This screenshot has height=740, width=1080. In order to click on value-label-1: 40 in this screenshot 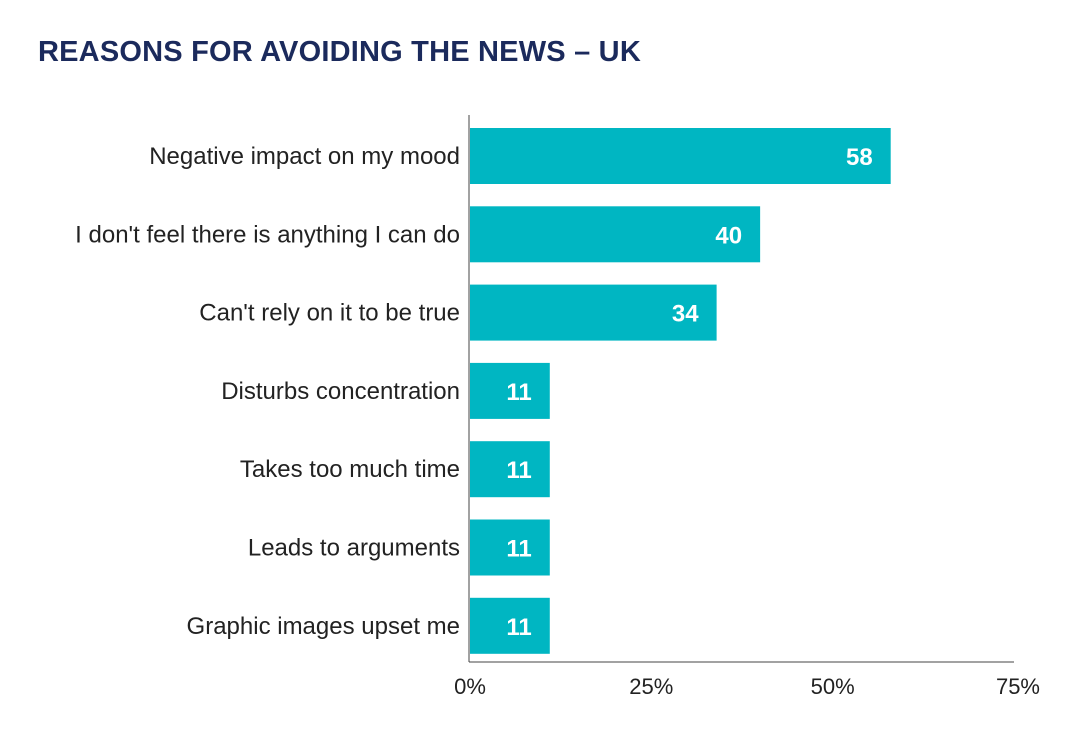, I will do `click(728, 235)`.